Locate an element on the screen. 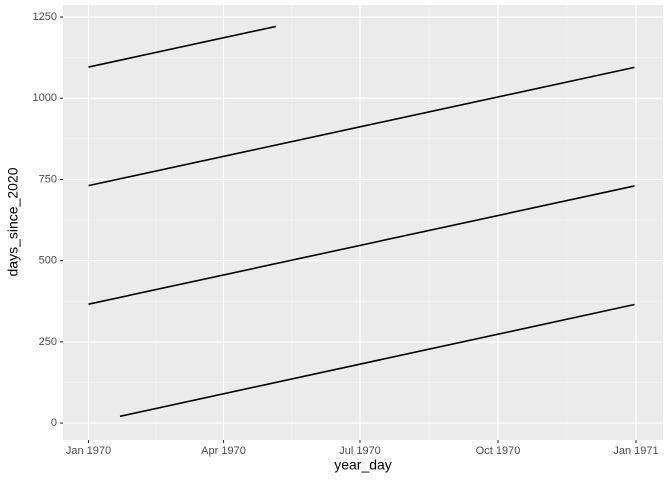  y-axis-title: days_since_2020 is located at coordinates (13, 221).